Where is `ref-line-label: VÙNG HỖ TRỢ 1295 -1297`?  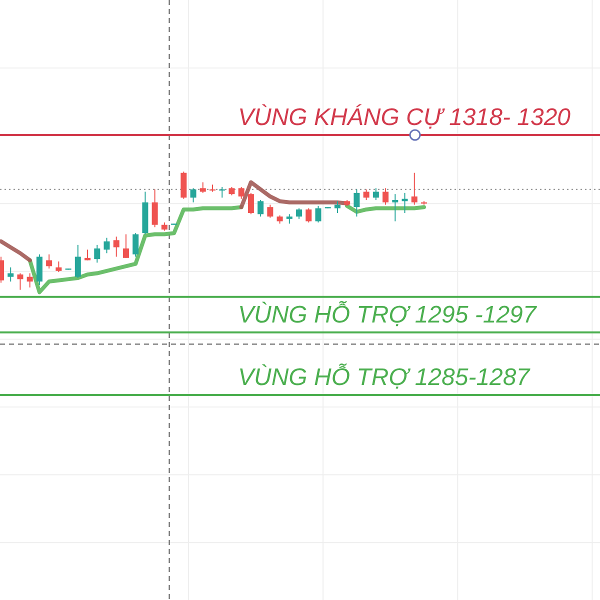
ref-line-label: VÙNG HỖ TRỢ 1295 -1297 is located at coordinates (388, 314).